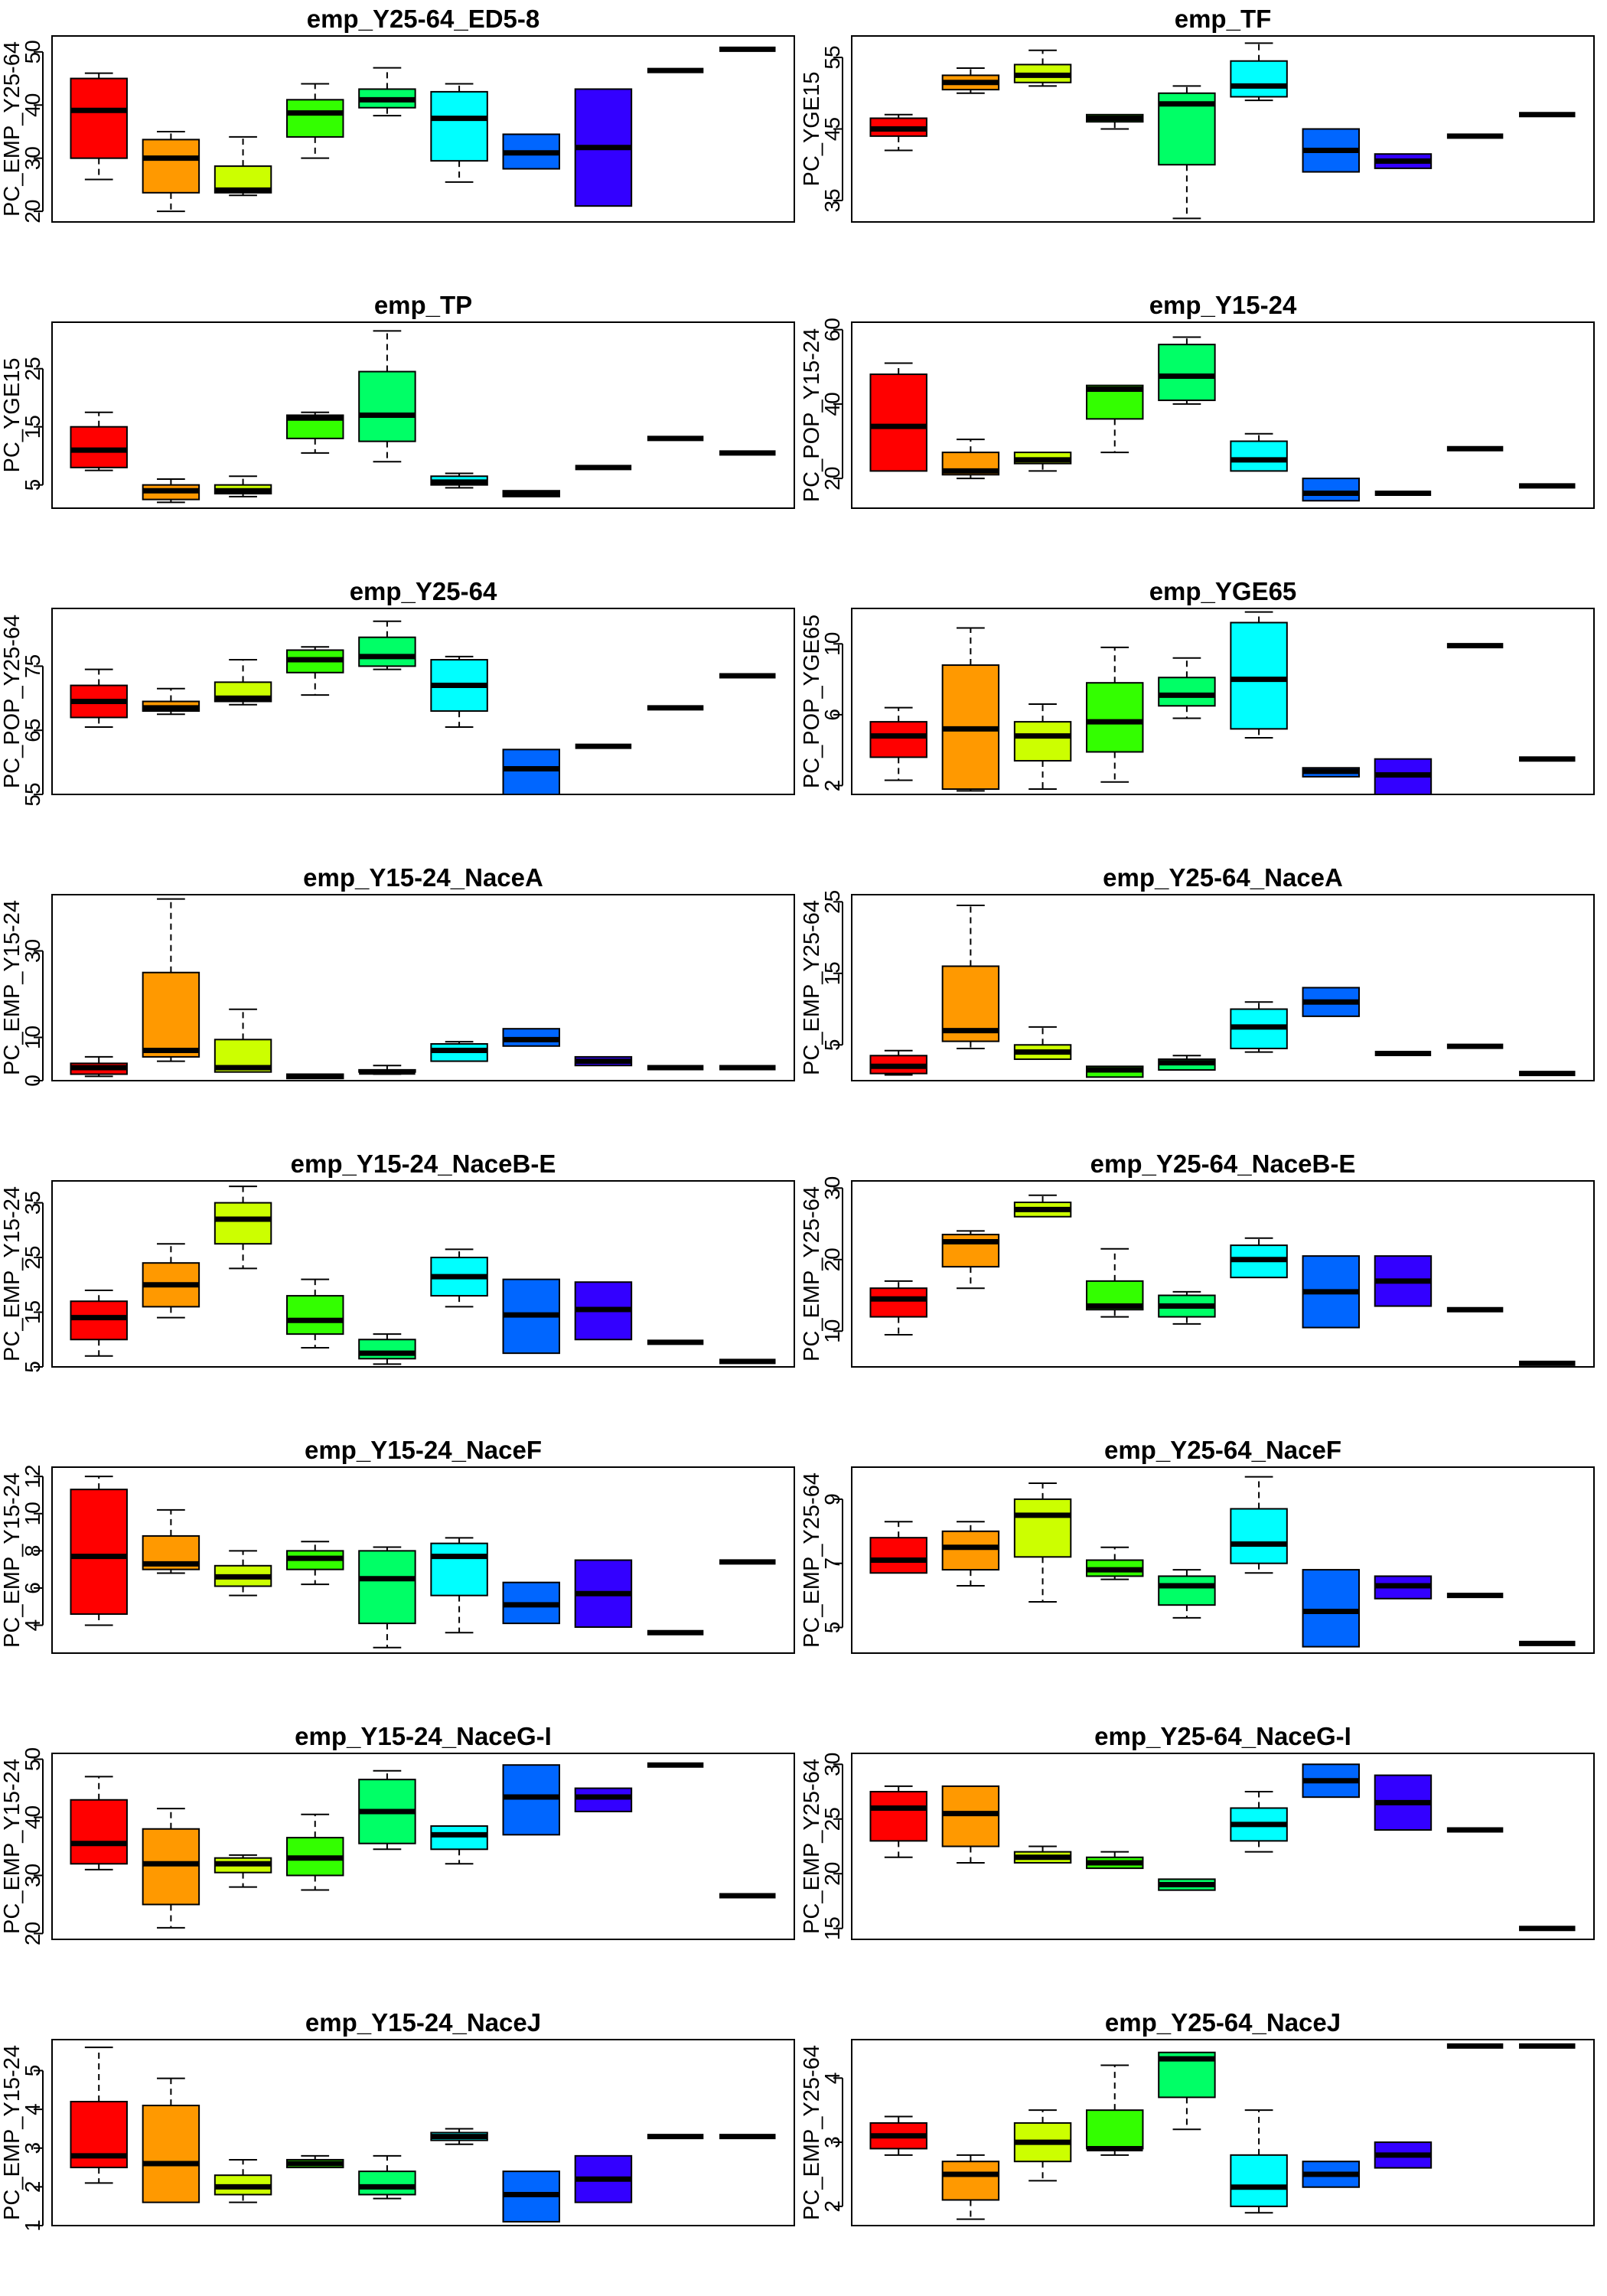  What do you see at coordinates (423, 19) in the screenshot?
I see `chart-title: emp_Y25-64_ED5-8` at bounding box center [423, 19].